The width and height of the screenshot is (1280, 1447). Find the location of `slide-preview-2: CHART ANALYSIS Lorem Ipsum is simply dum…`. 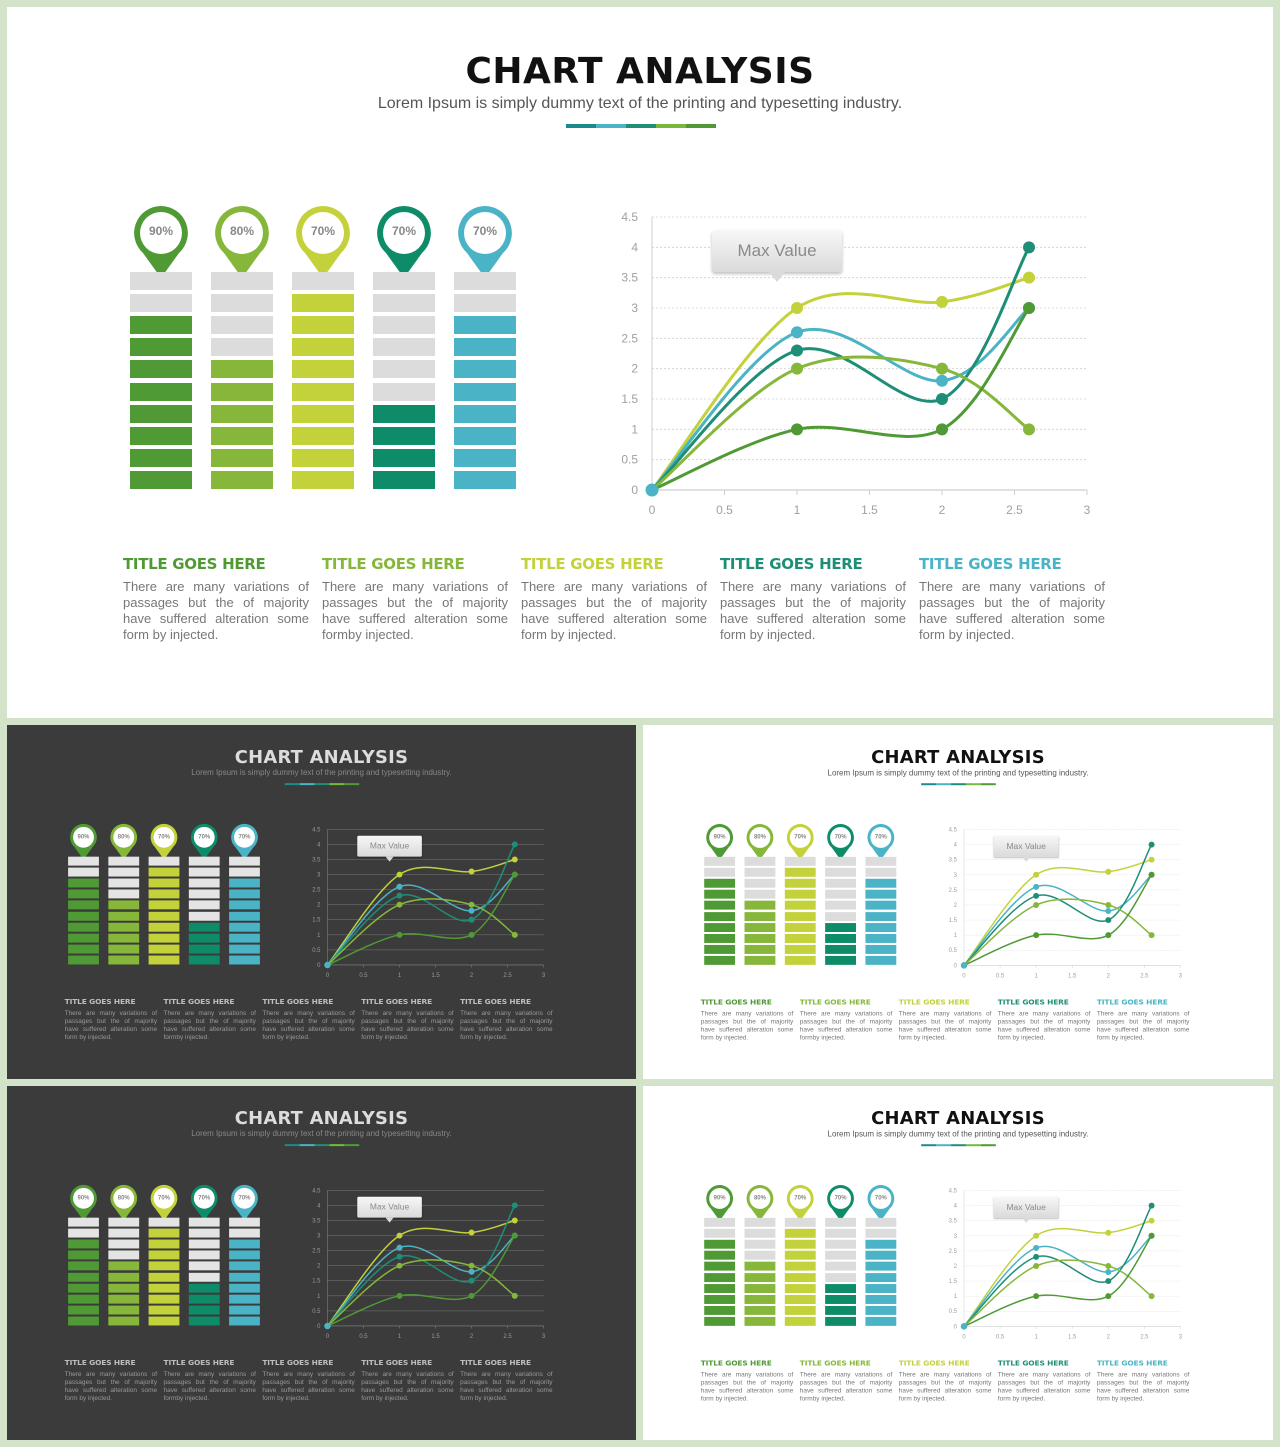

slide-preview-2: CHART ANALYSIS Lorem Ipsum is simply dum… is located at coordinates (321, 902).